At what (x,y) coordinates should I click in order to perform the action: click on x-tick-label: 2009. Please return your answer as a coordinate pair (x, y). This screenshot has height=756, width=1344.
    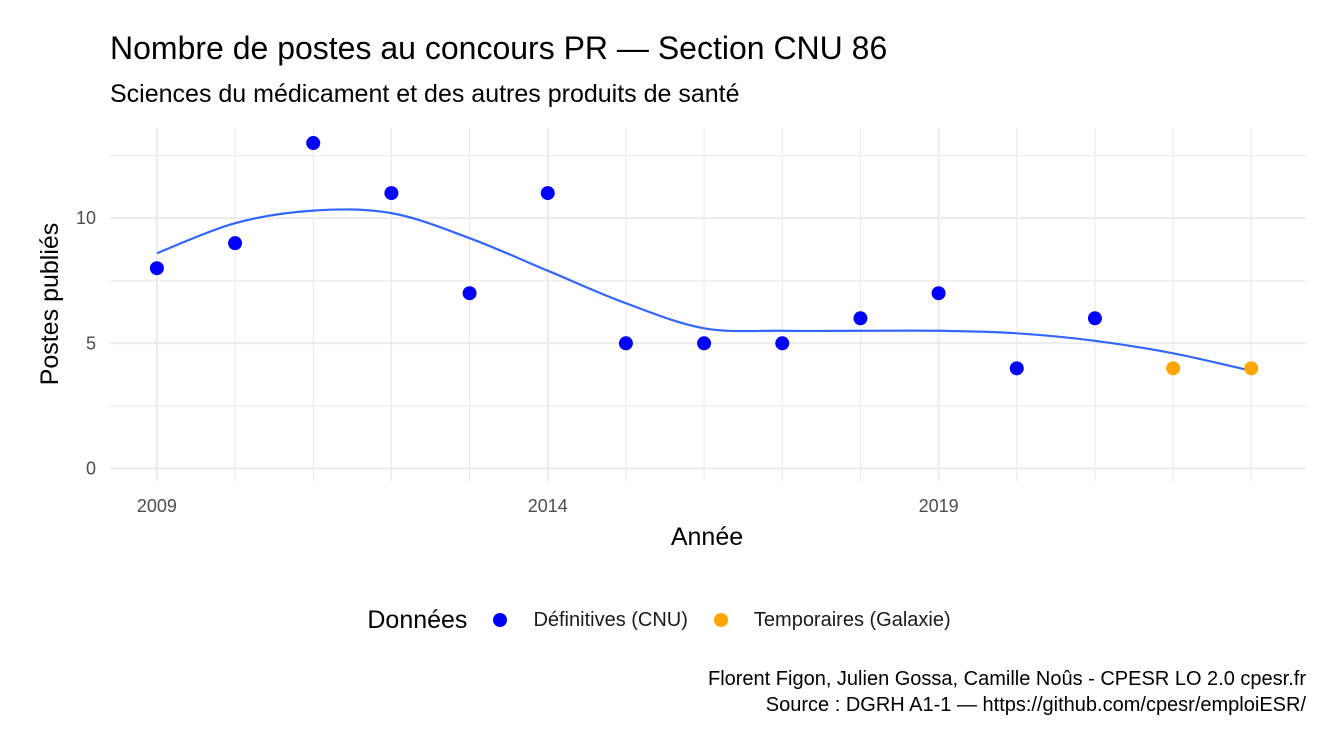
    Looking at the image, I should click on (157, 506).